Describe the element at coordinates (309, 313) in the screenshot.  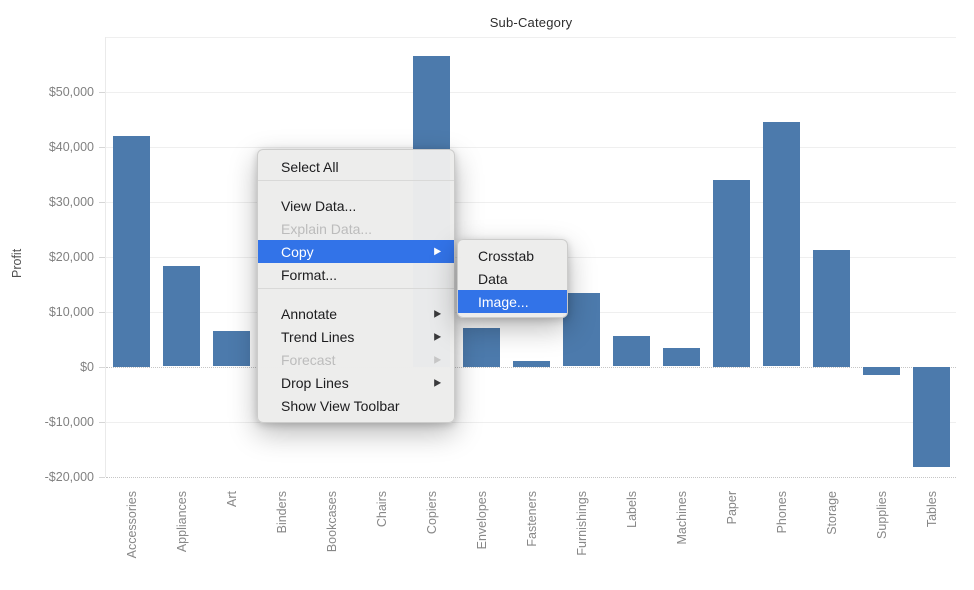
I see `context-menu-item-label: Annotate` at that location.